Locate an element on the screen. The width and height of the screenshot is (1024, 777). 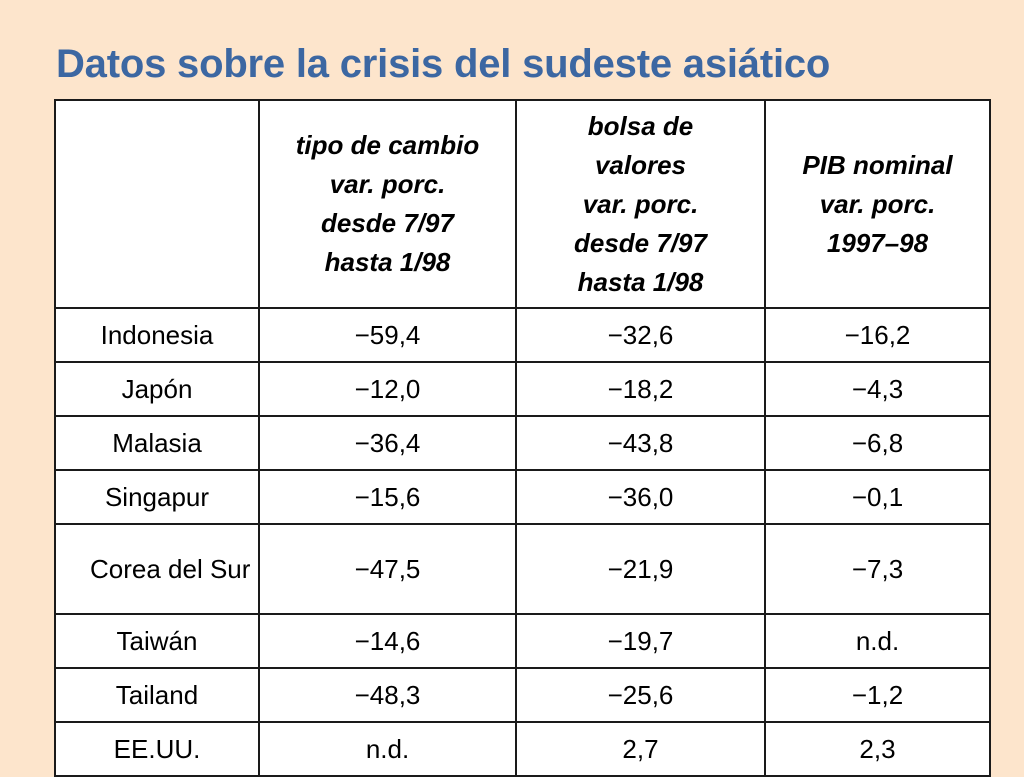
table-row: Taiwán −14,6 −19,7 n.d. is located at coordinates (522, 641).